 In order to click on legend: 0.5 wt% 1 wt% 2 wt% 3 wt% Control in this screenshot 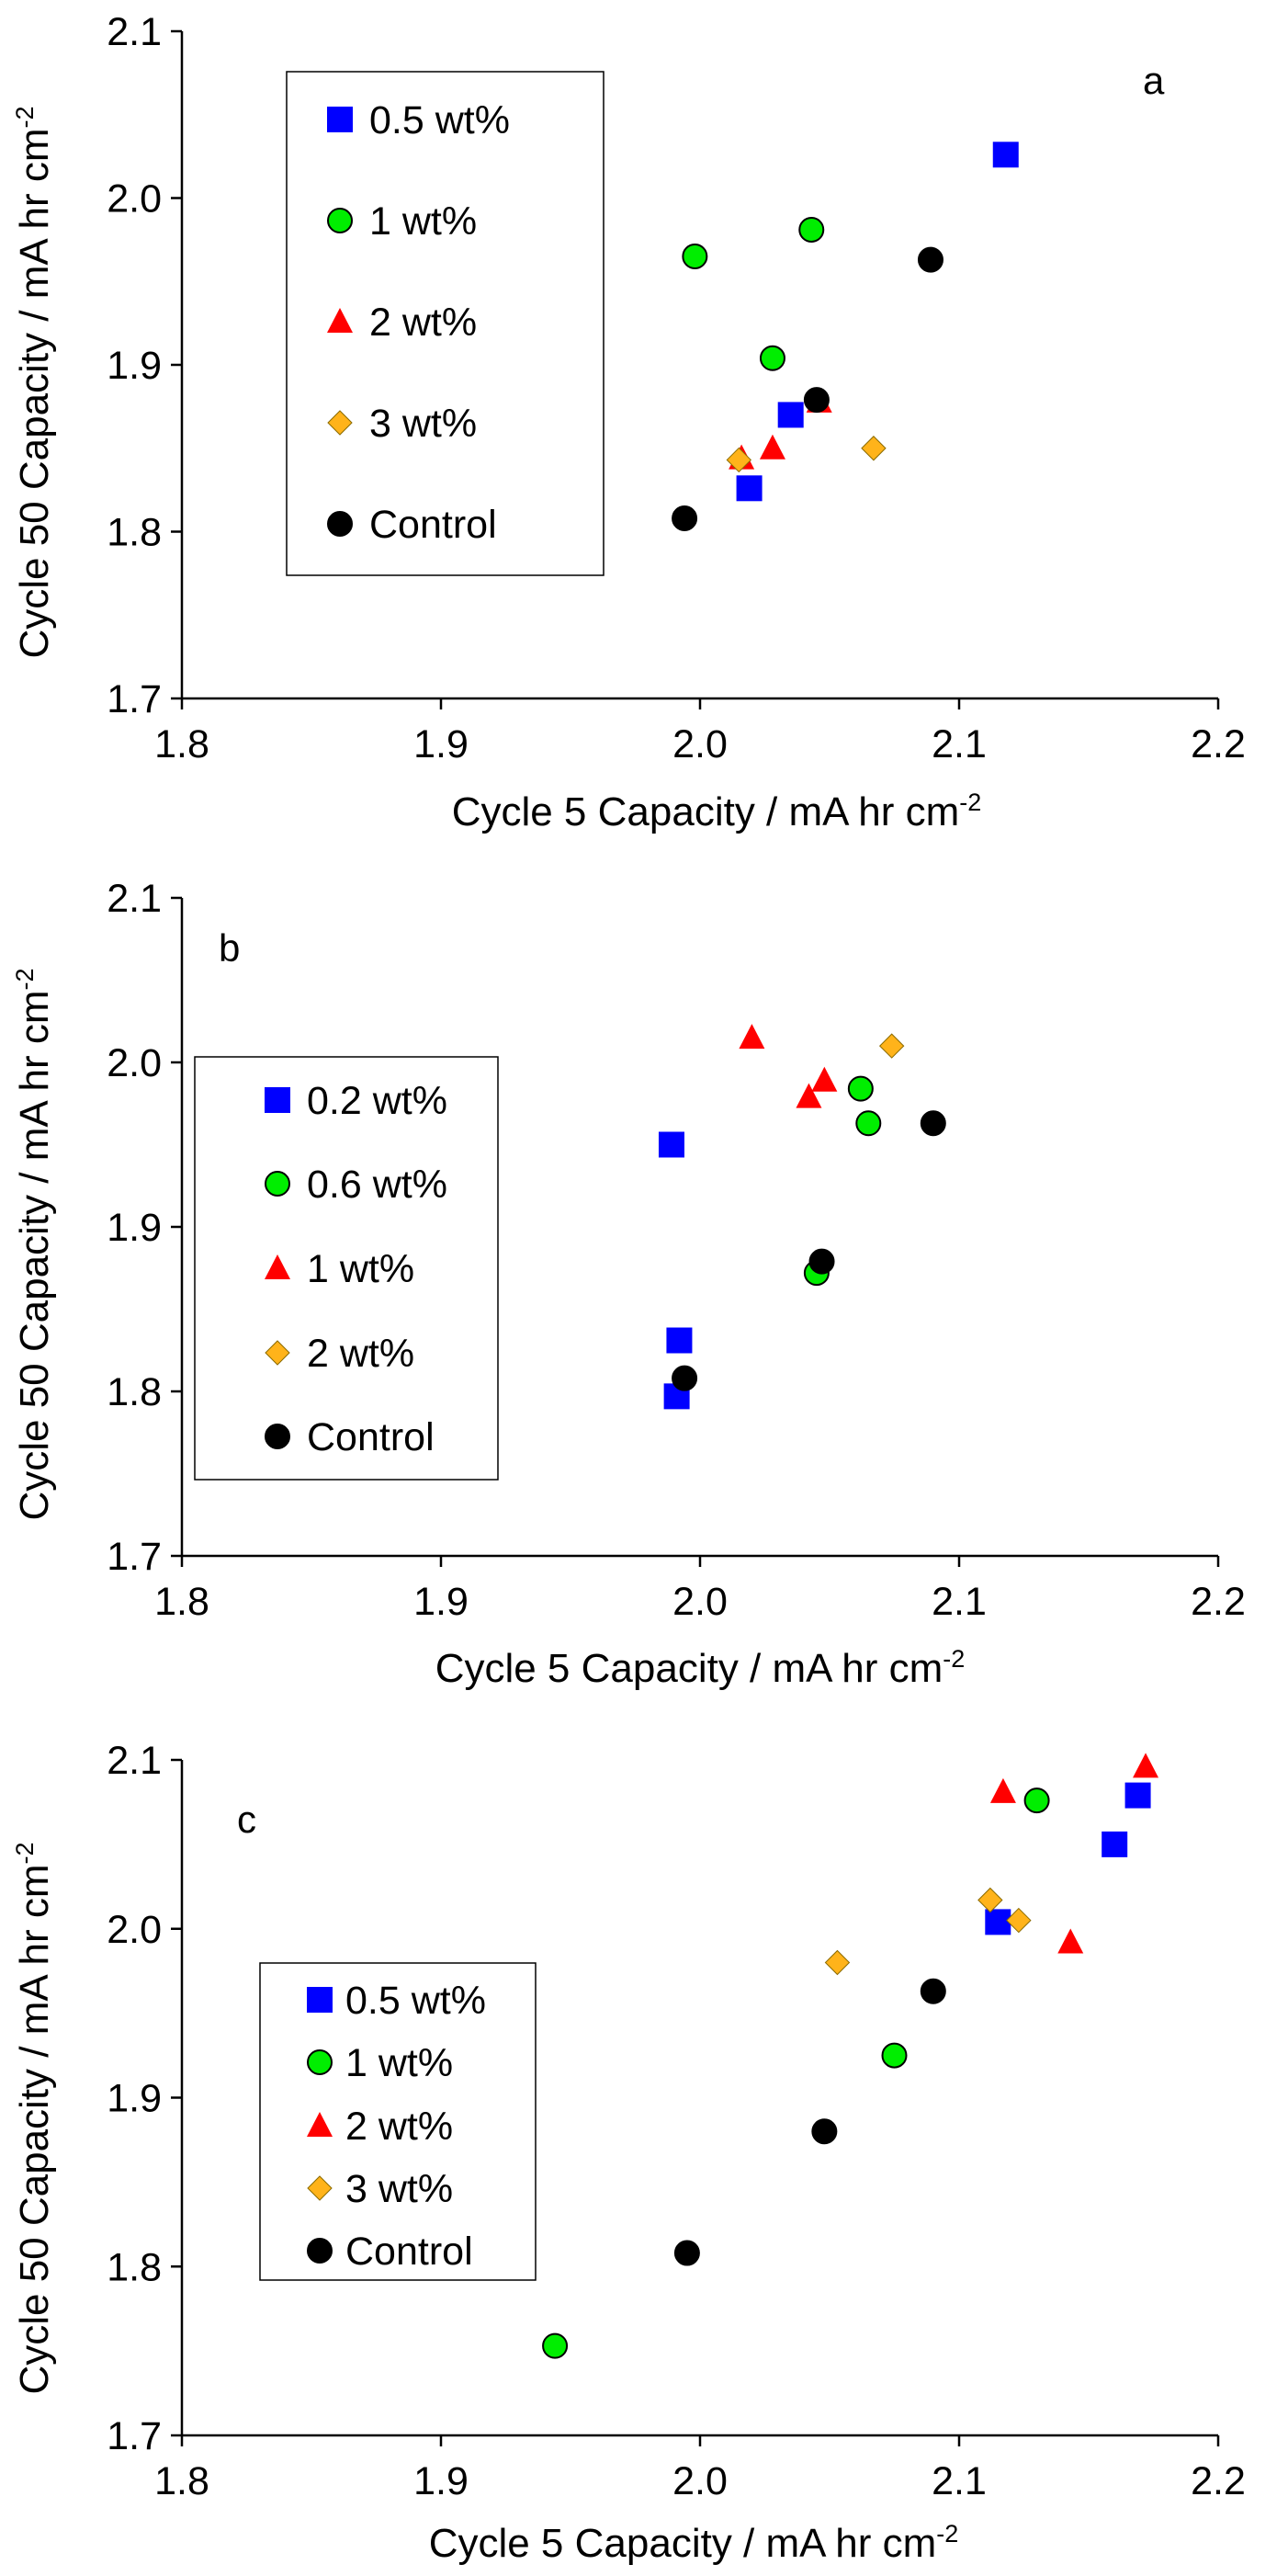, I will do `click(398, 2121)`.